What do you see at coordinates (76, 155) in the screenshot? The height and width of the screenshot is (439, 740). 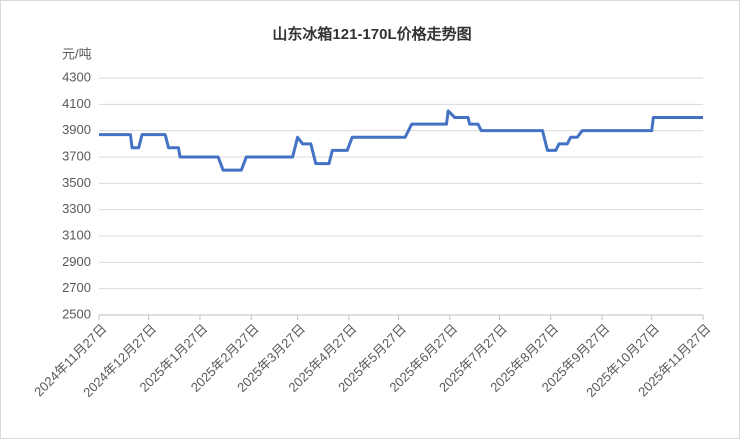 I see `y-tick-label: 3700` at bounding box center [76, 155].